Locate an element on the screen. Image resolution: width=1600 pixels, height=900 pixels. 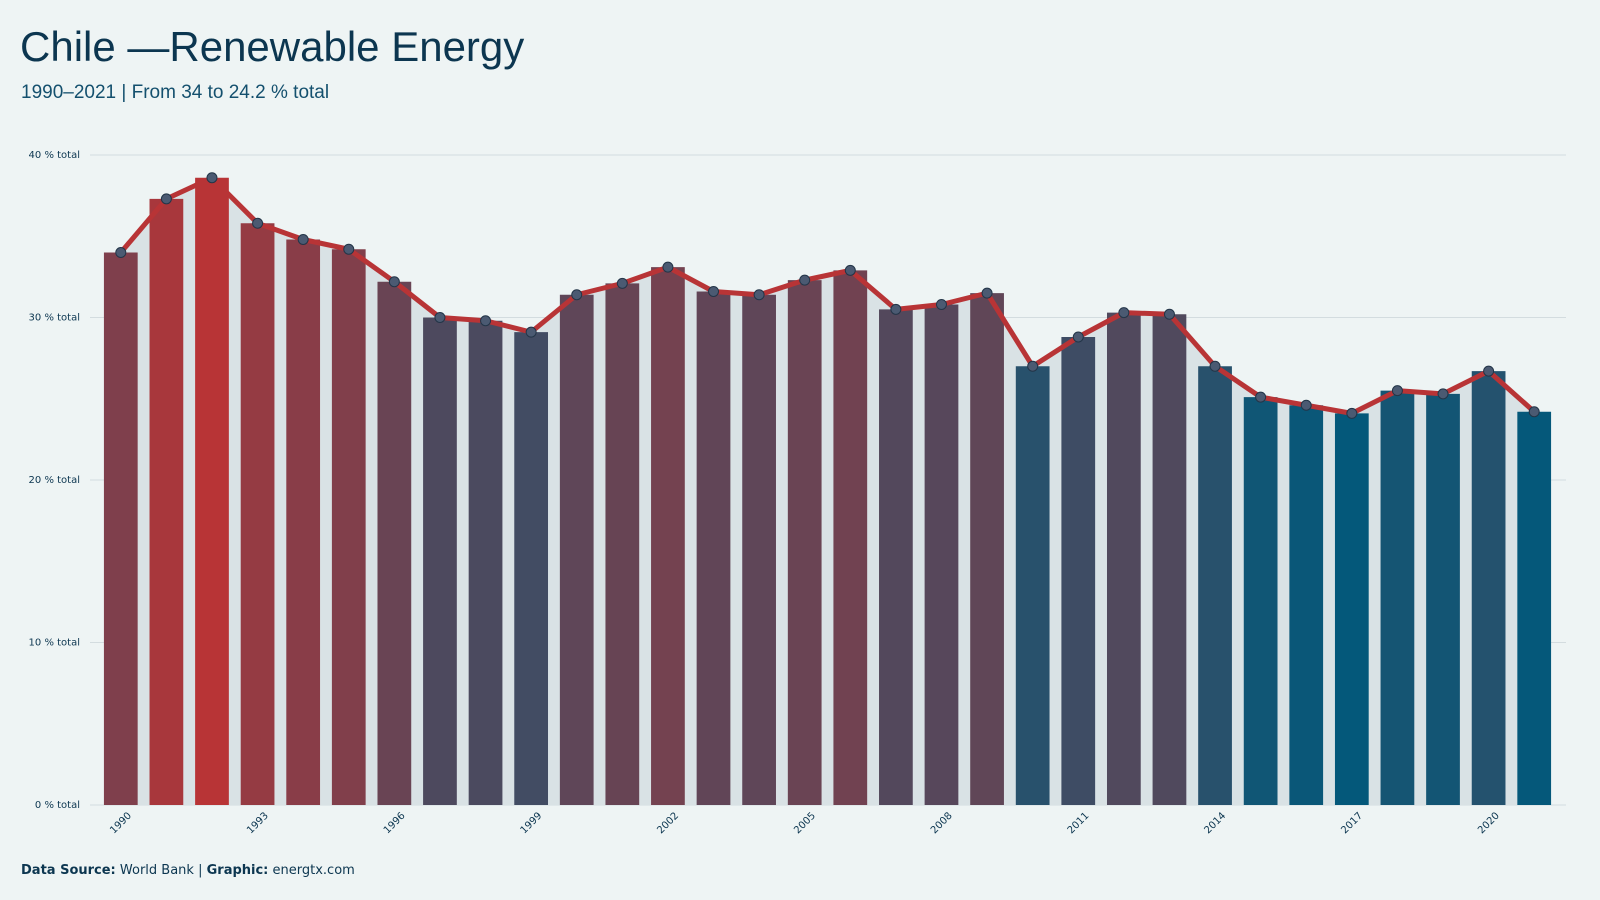
source-label: Data Source: is located at coordinates (68, 870).